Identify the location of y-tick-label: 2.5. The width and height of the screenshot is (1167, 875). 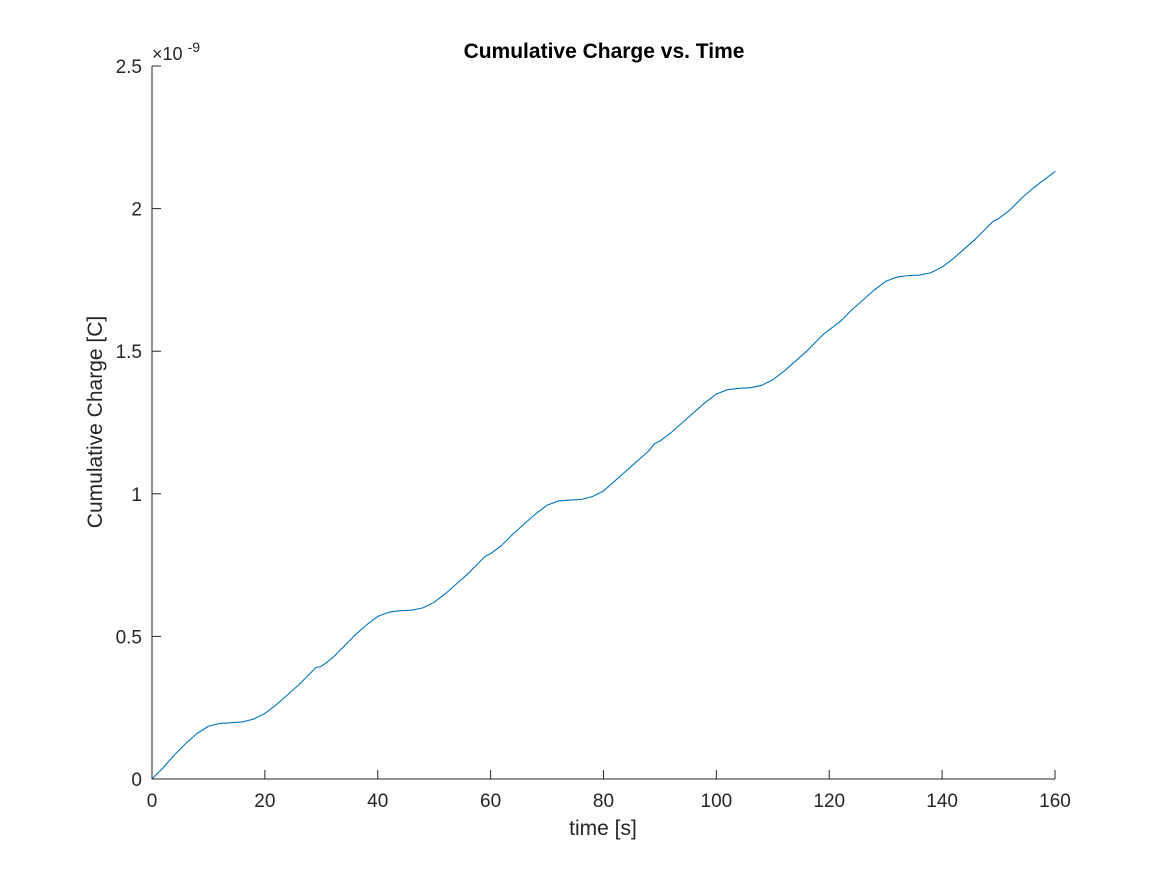
(129, 67).